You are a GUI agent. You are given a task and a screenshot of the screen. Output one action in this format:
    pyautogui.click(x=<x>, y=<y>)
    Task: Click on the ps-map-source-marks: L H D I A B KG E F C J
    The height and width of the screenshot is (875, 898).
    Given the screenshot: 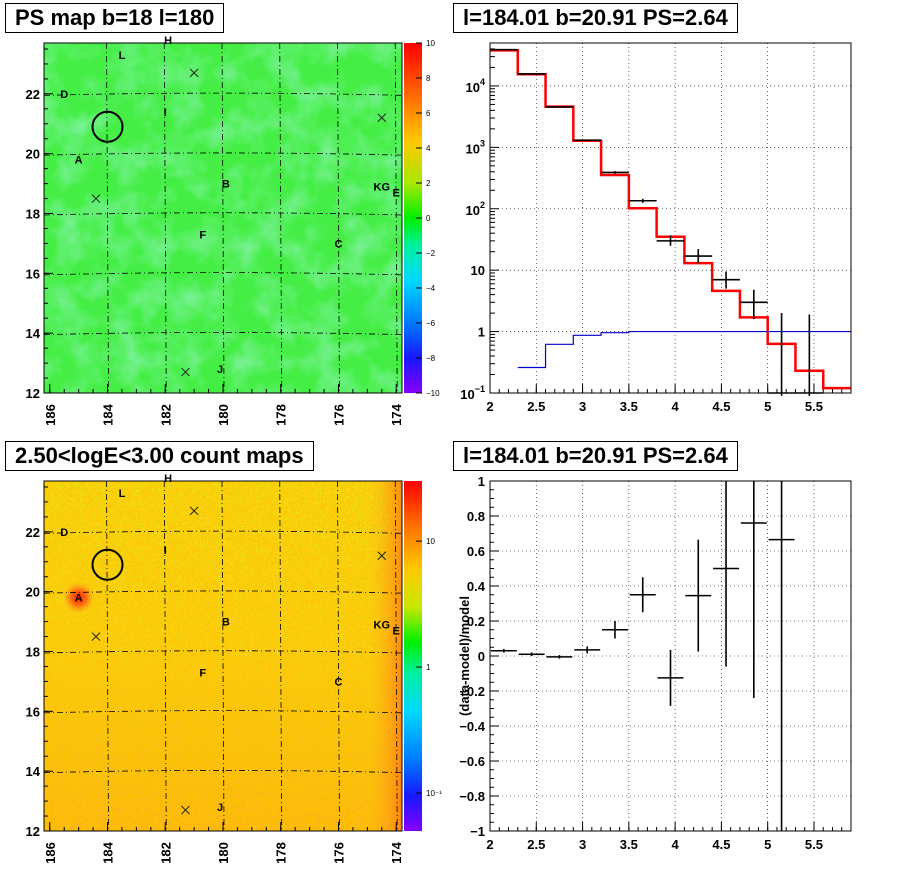 What is the action you would take?
    pyautogui.click(x=230, y=206)
    